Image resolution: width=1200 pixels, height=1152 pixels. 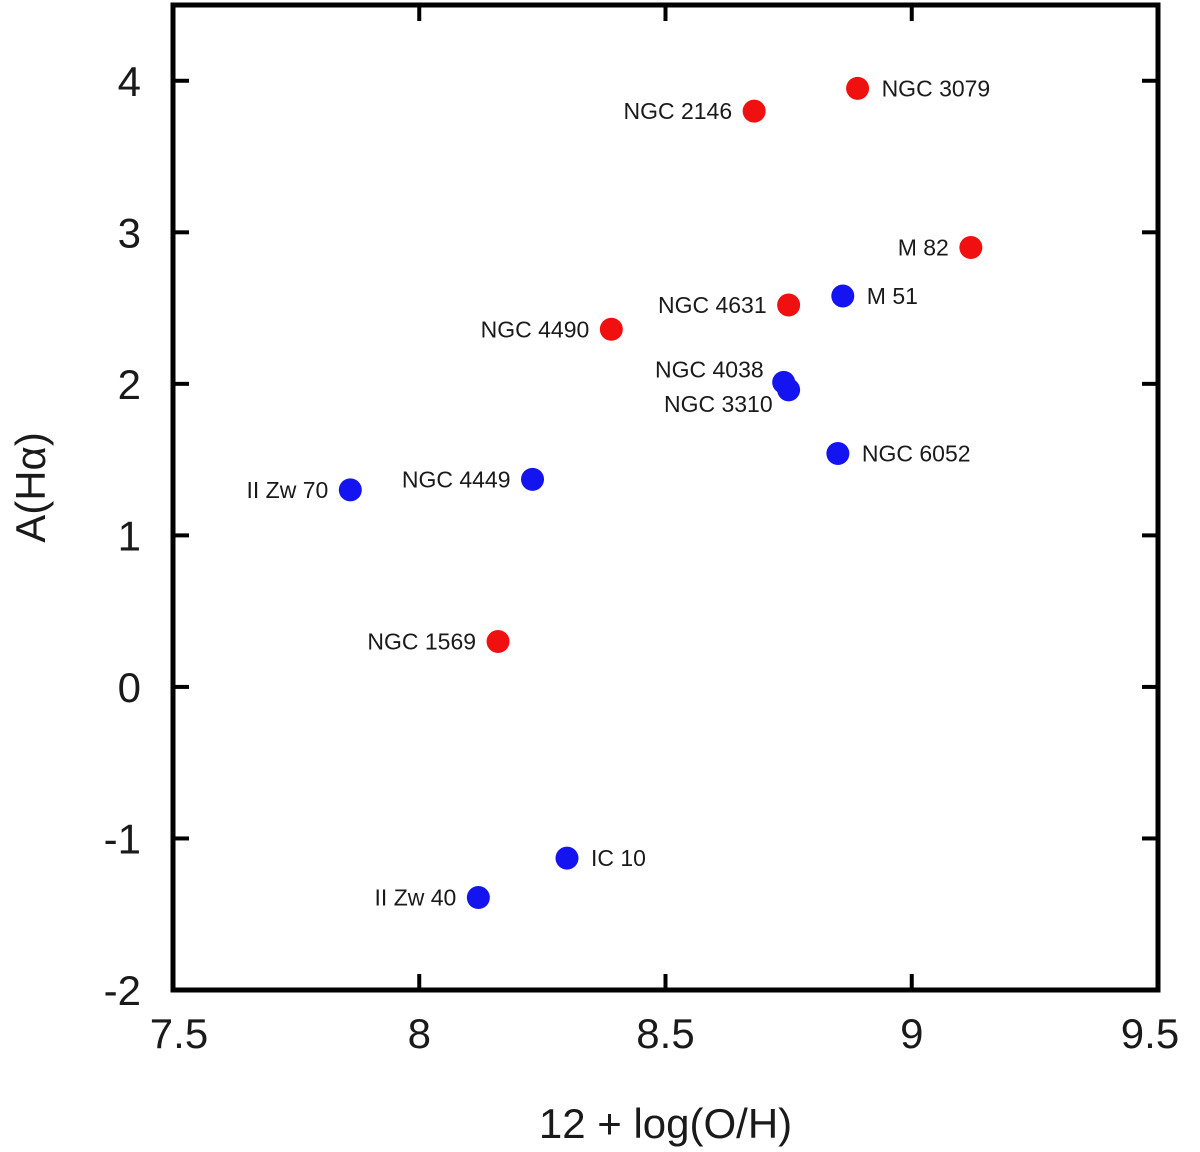 What do you see at coordinates (122, 838) in the screenshot?
I see `y-tick-label: -1` at bounding box center [122, 838].